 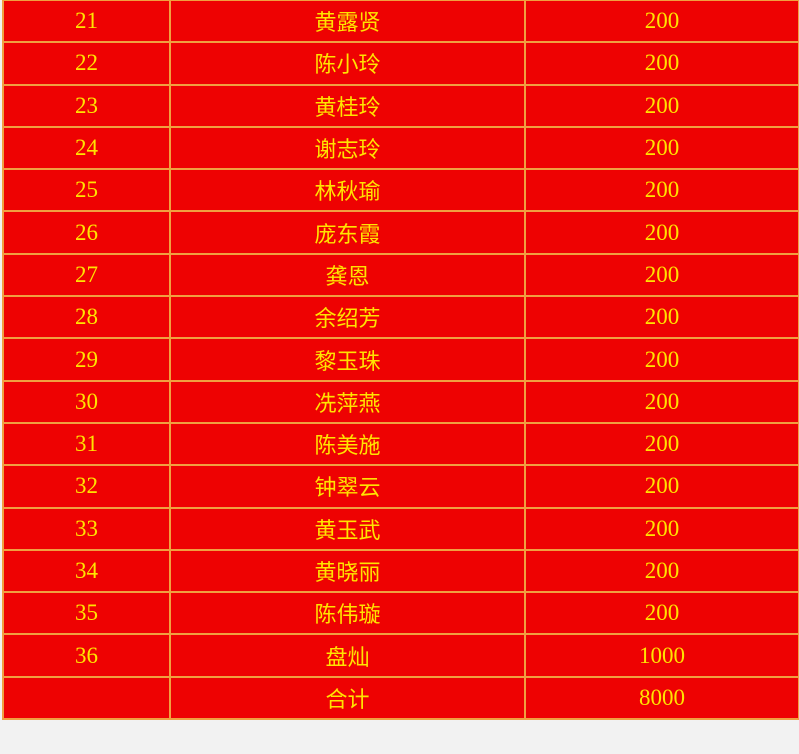 I want to click on row-number: 36, so click(x=86, y=655).